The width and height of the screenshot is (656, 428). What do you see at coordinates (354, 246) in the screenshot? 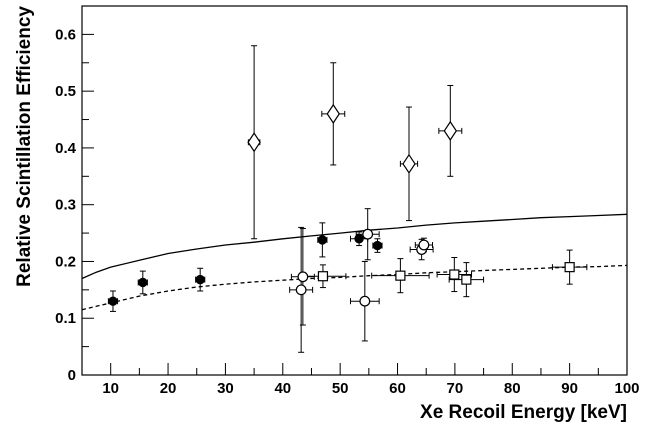
I see `solid-model-curve` at bounding box center [354, 246].